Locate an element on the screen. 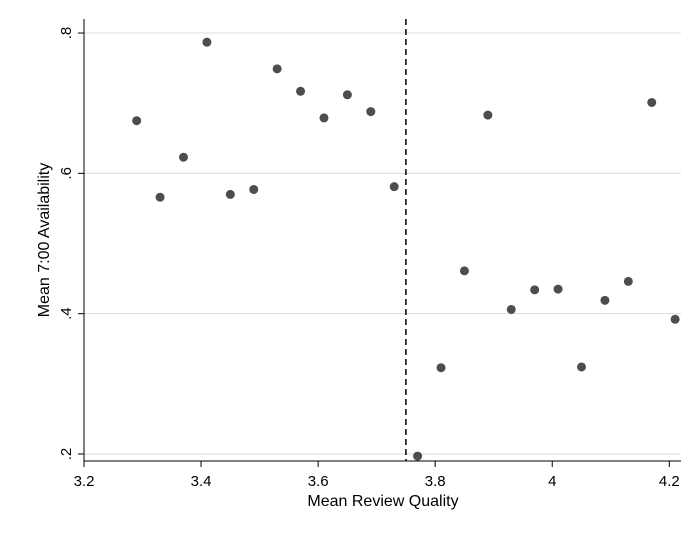 This screenshot has height=536, width=691. x-tick-label: 3.4 is located at coordinates (201, 481).